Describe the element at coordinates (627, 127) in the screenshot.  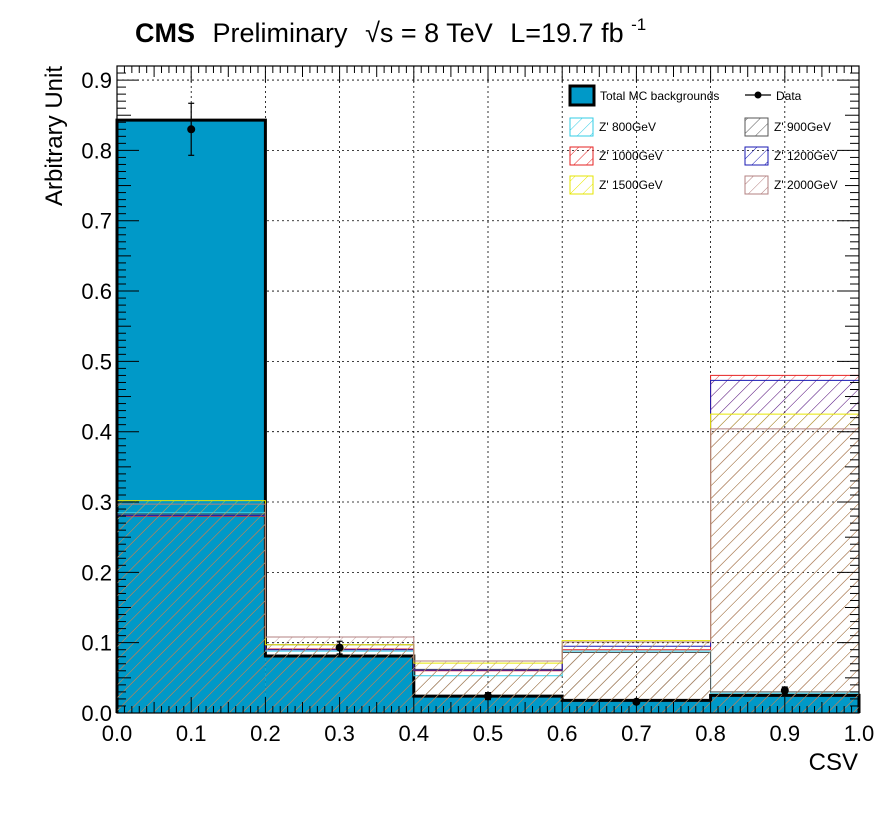
I see `legend-label-signal: Z' 800GeV` at that location.